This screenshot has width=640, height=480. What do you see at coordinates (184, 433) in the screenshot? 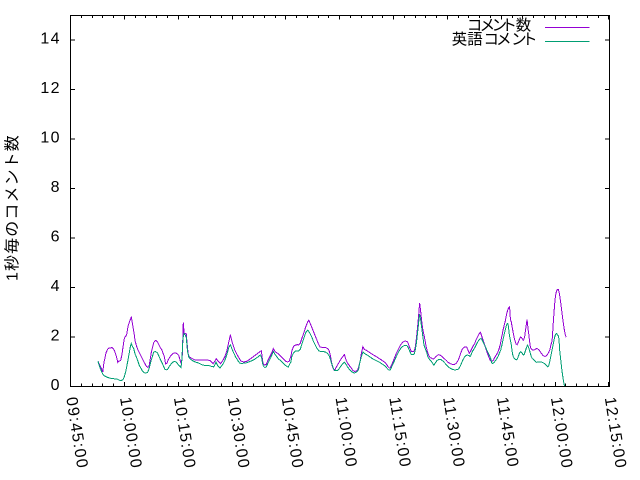
I see `svg-text: 10:15:00` at bounding box center [184, 433].